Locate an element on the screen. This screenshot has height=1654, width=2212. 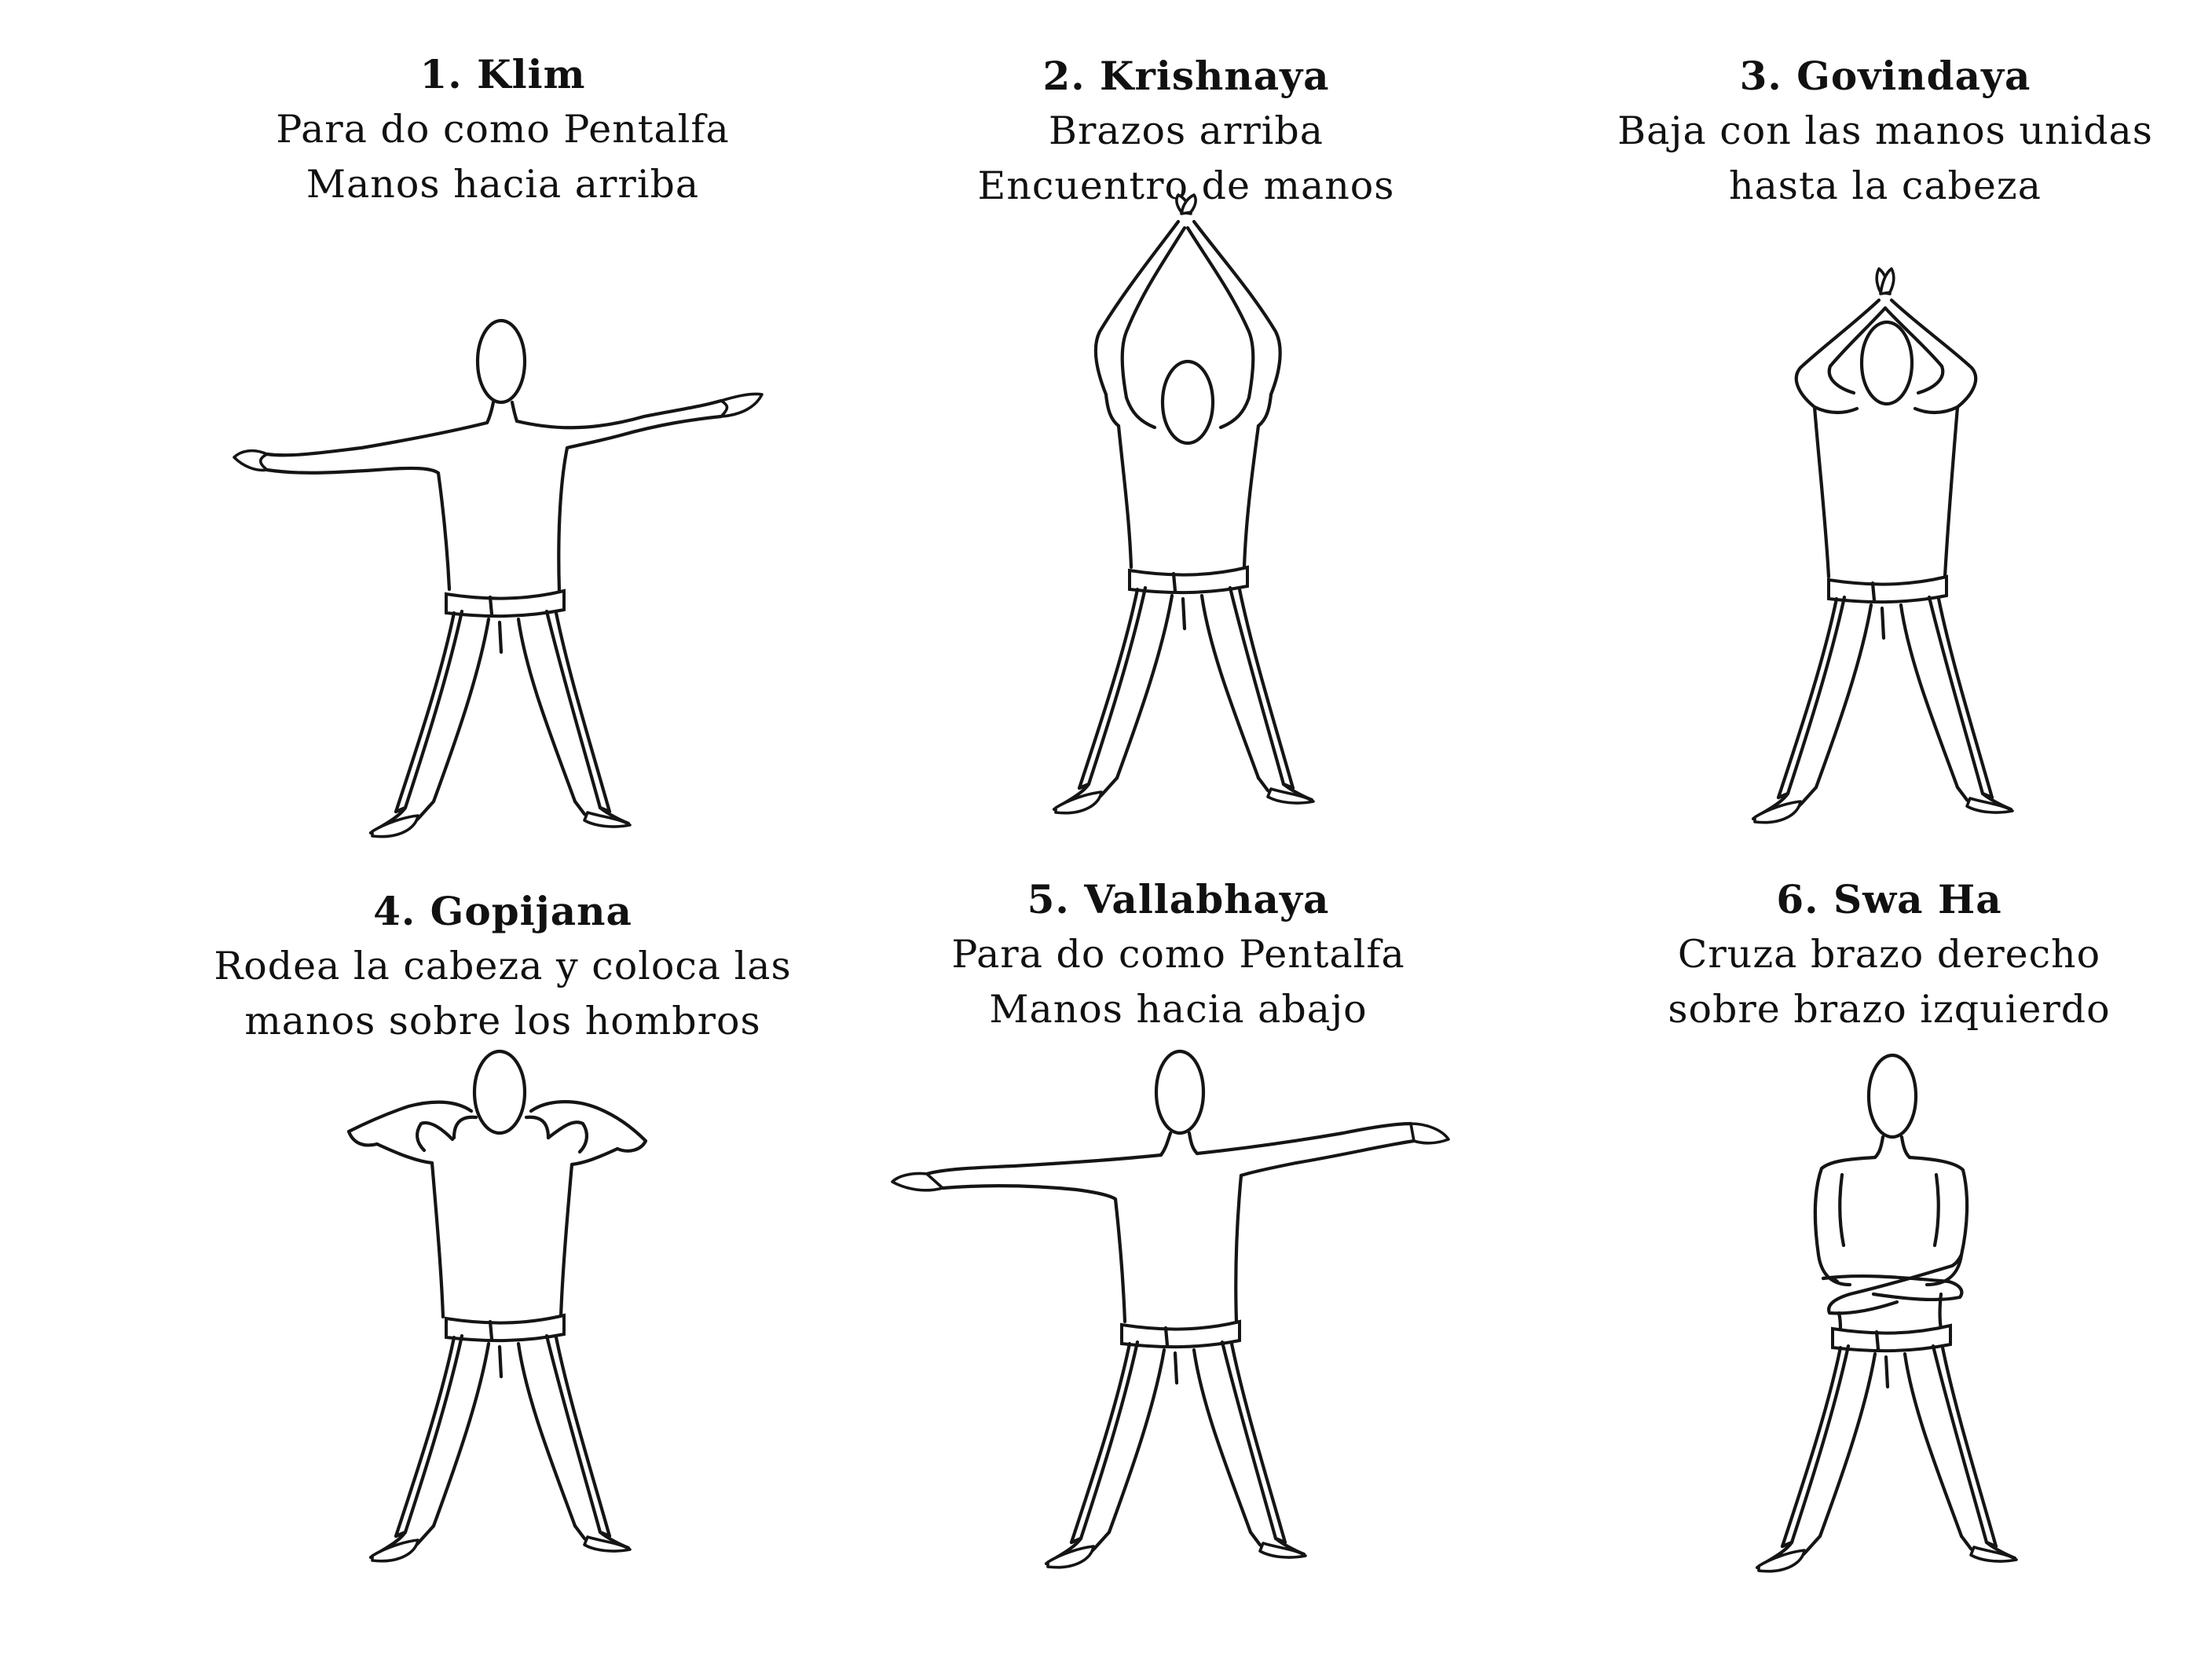
panel-title: 5. Vallabhaya is located at coordinates (1179, 899).